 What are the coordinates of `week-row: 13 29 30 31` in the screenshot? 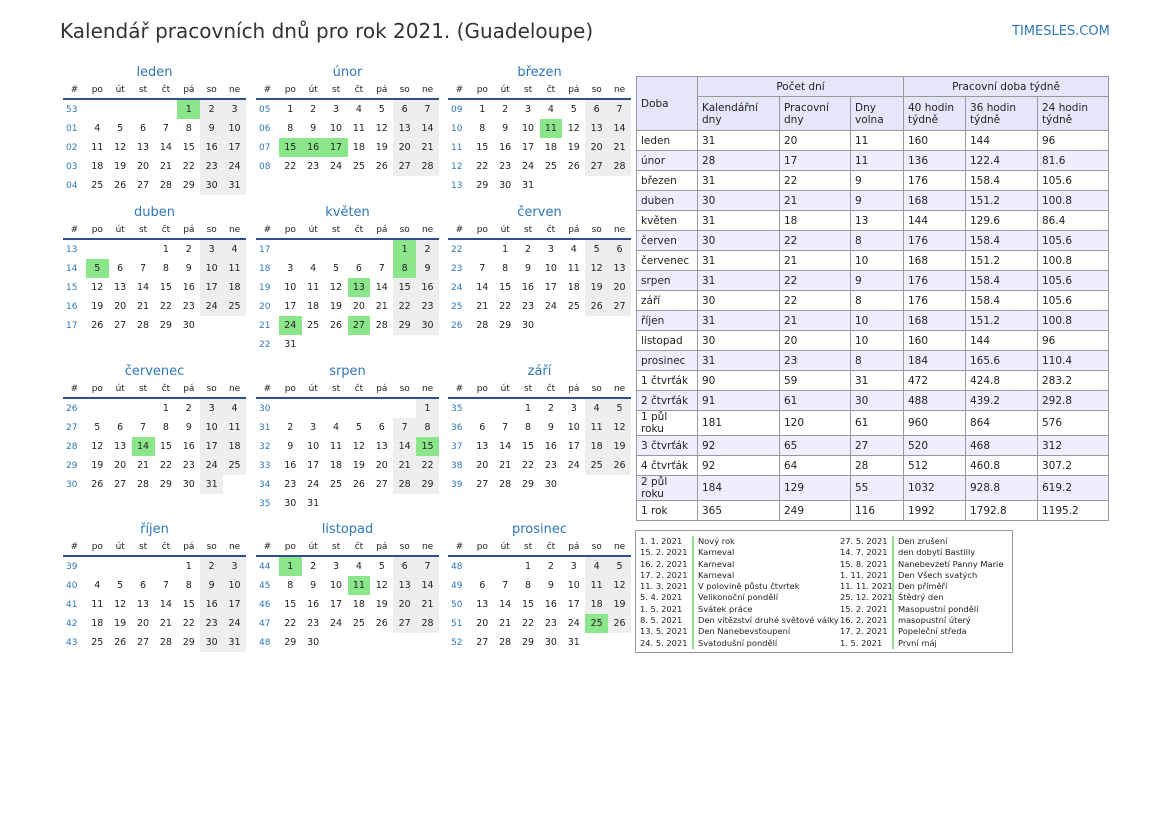 It's located at (539, 185).